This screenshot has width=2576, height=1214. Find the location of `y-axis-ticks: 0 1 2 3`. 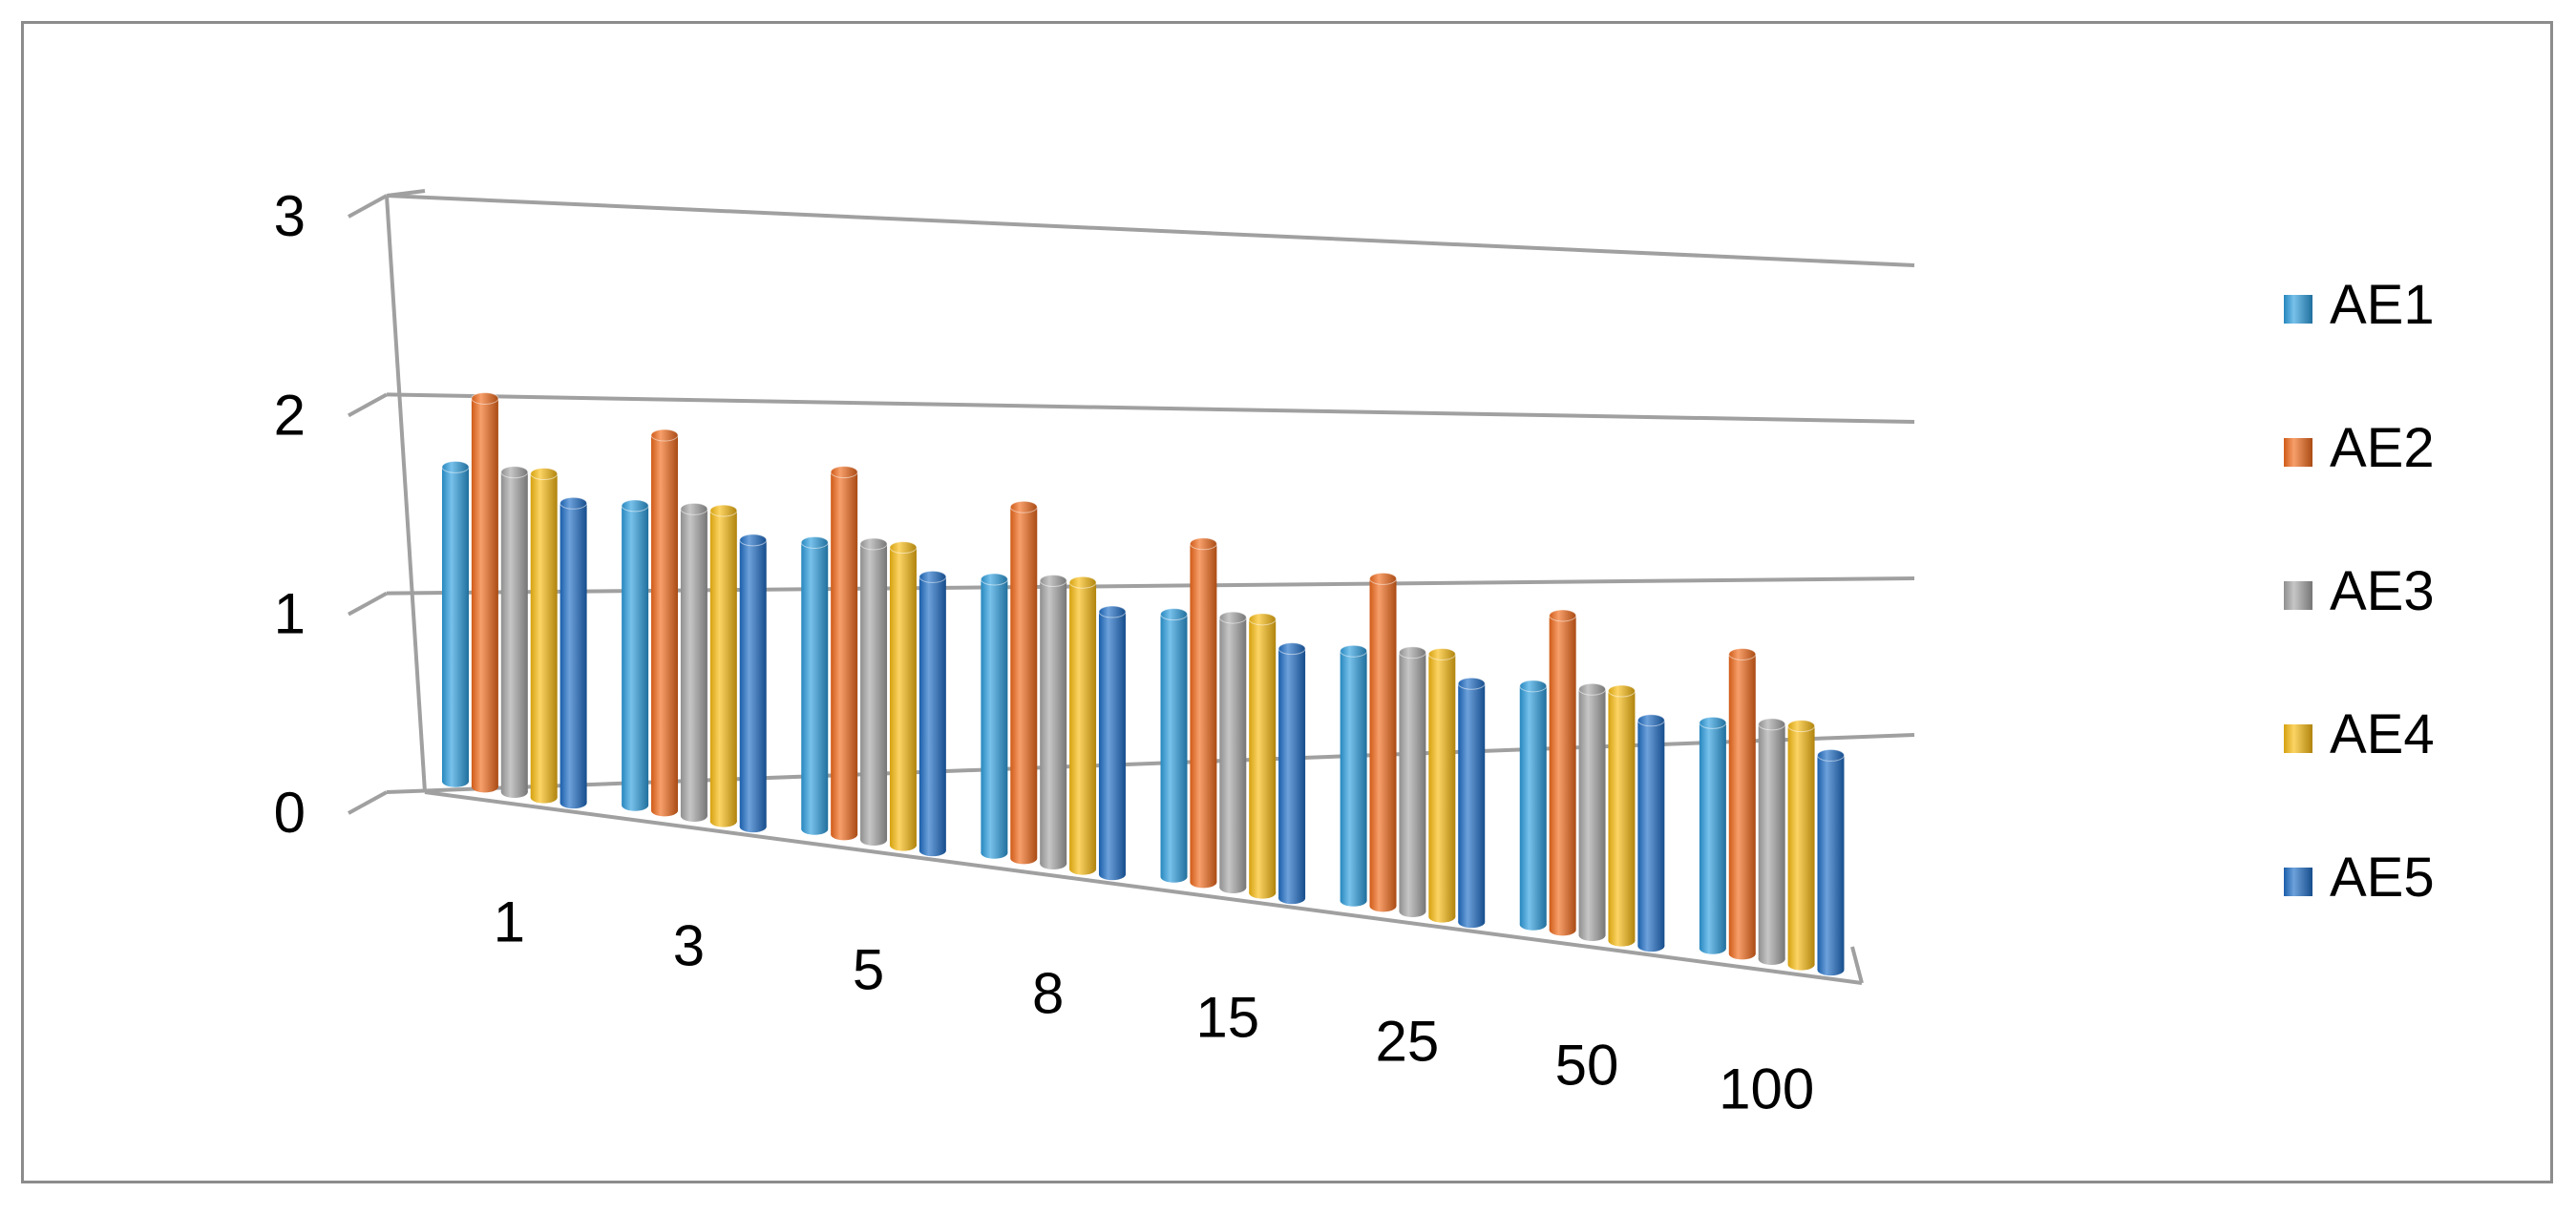

y-axis-ticks: 0 1 2 3 is located at coordinates (290, 514).